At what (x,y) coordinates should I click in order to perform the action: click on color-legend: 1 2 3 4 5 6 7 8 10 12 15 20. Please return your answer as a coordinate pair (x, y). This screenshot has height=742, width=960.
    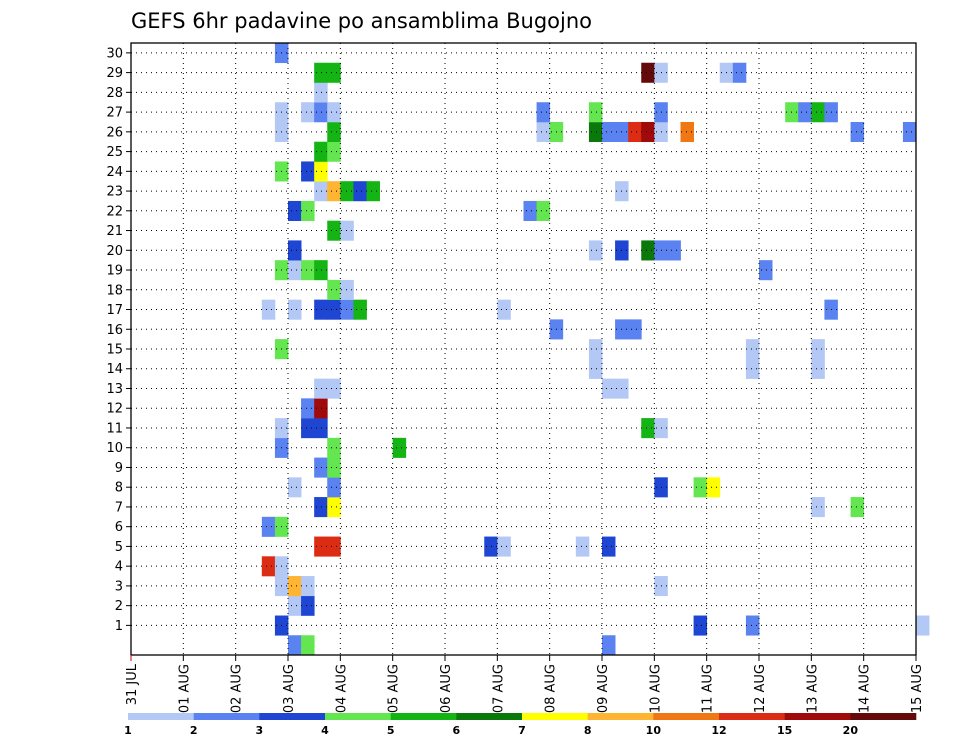
    Looking at the image, I should click on (520, 725).